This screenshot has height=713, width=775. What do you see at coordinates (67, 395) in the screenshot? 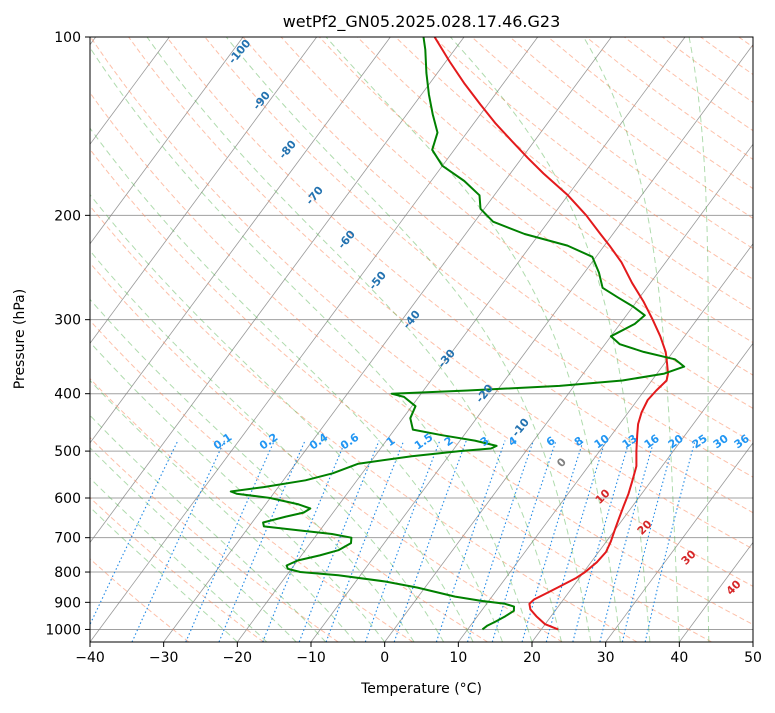
I see `y-tick-label: 400` at bounding box center [67, 395].